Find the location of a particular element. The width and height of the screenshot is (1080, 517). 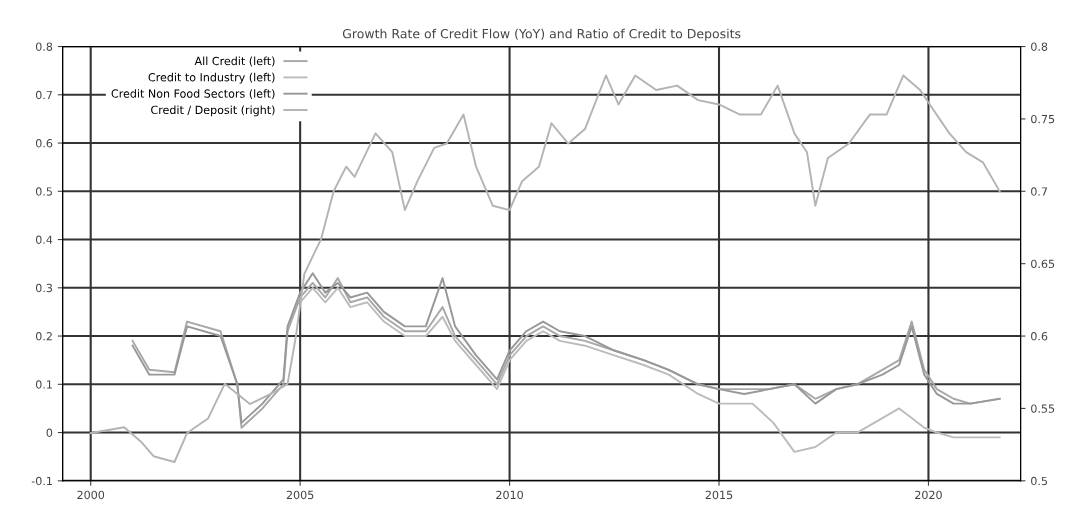

y-tick-label: 0 is located at coordinates (49, 432).